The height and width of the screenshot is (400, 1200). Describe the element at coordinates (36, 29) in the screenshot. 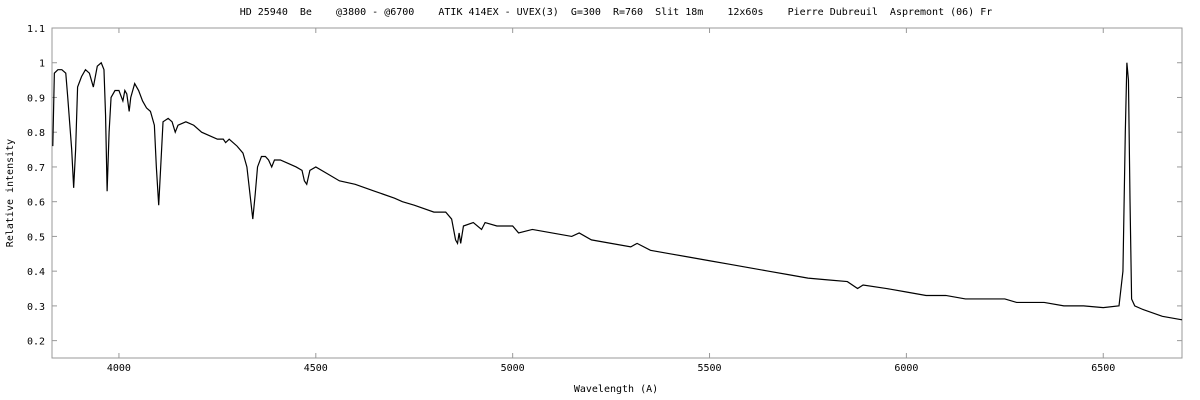

I see `y-tick-label: 1.1` at that location.